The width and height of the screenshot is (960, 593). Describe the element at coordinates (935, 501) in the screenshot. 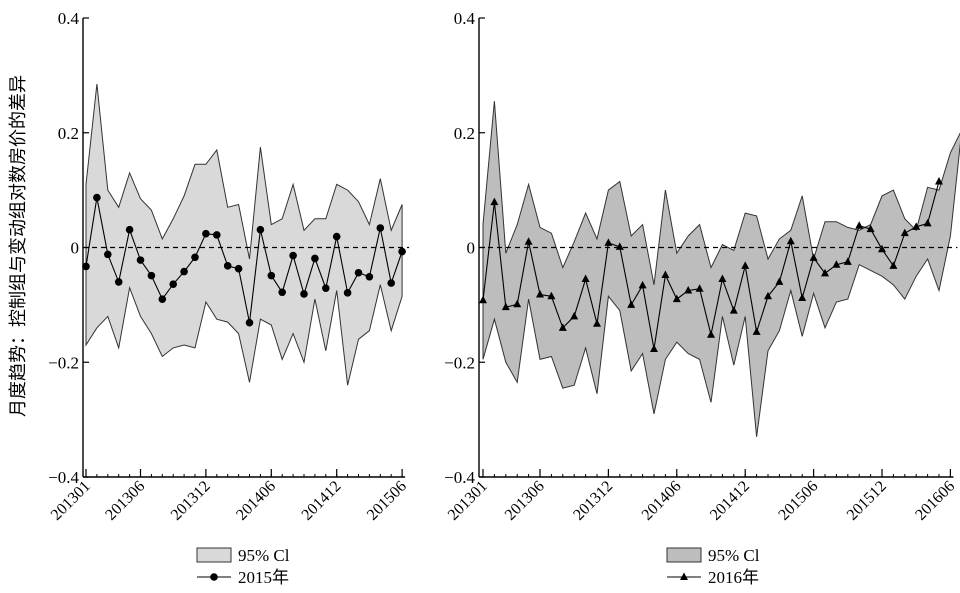

I see `x-tick-label: 201606` at that location.